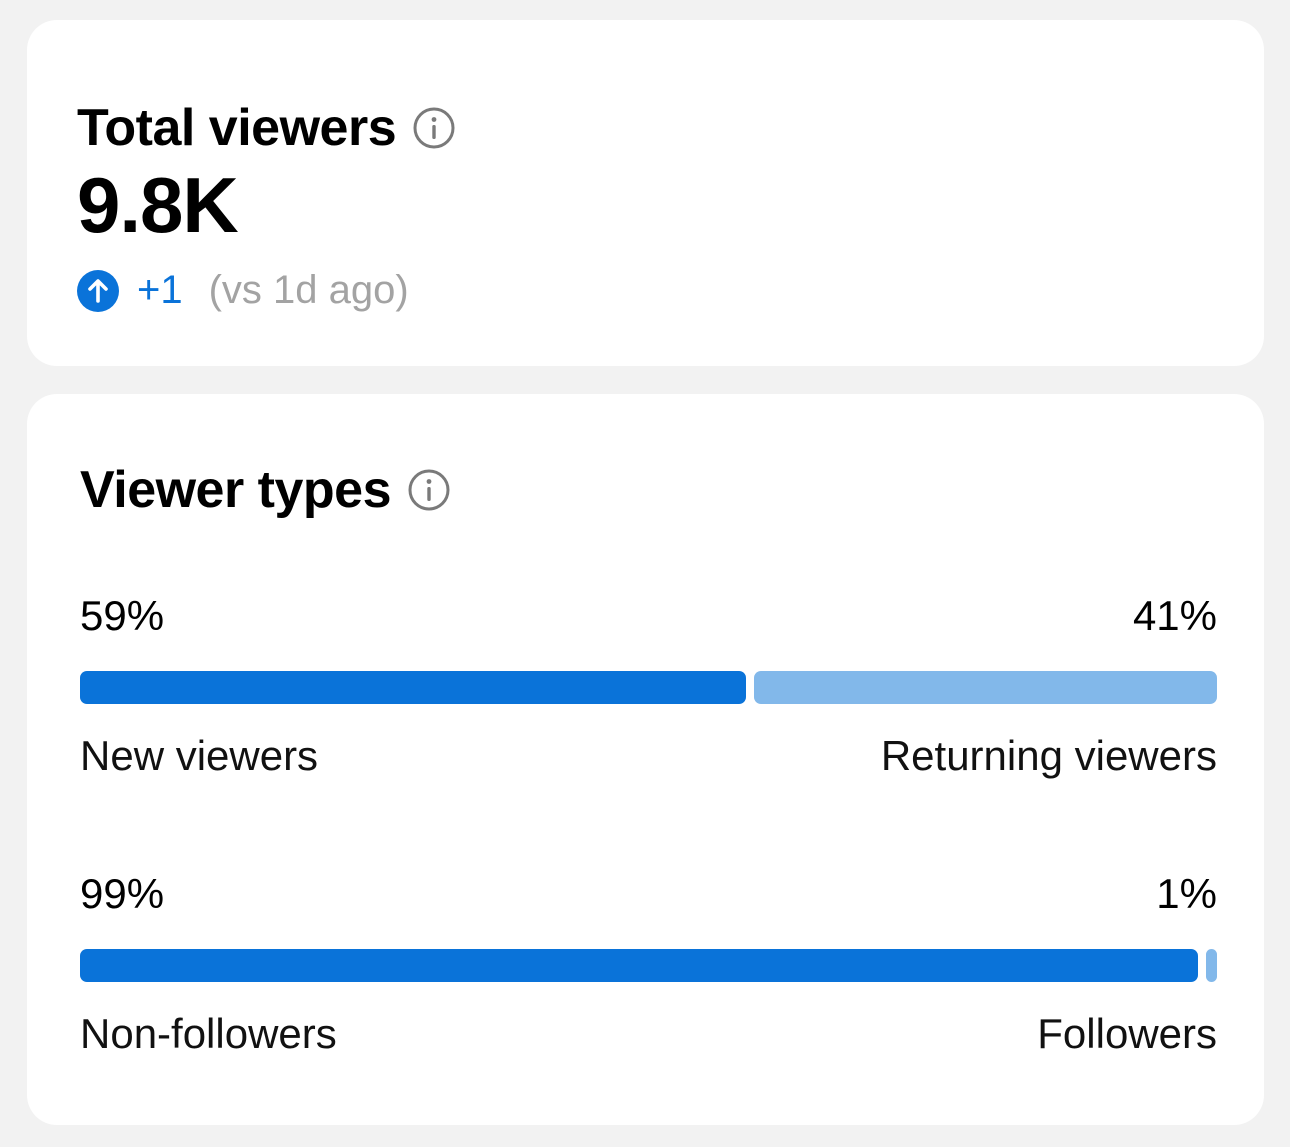 The width and height of the screenshot is (1290, 1147). Describe the element at coordinates (1211, 965) in the screenshot. I see `followers-bar-segment` at that location.